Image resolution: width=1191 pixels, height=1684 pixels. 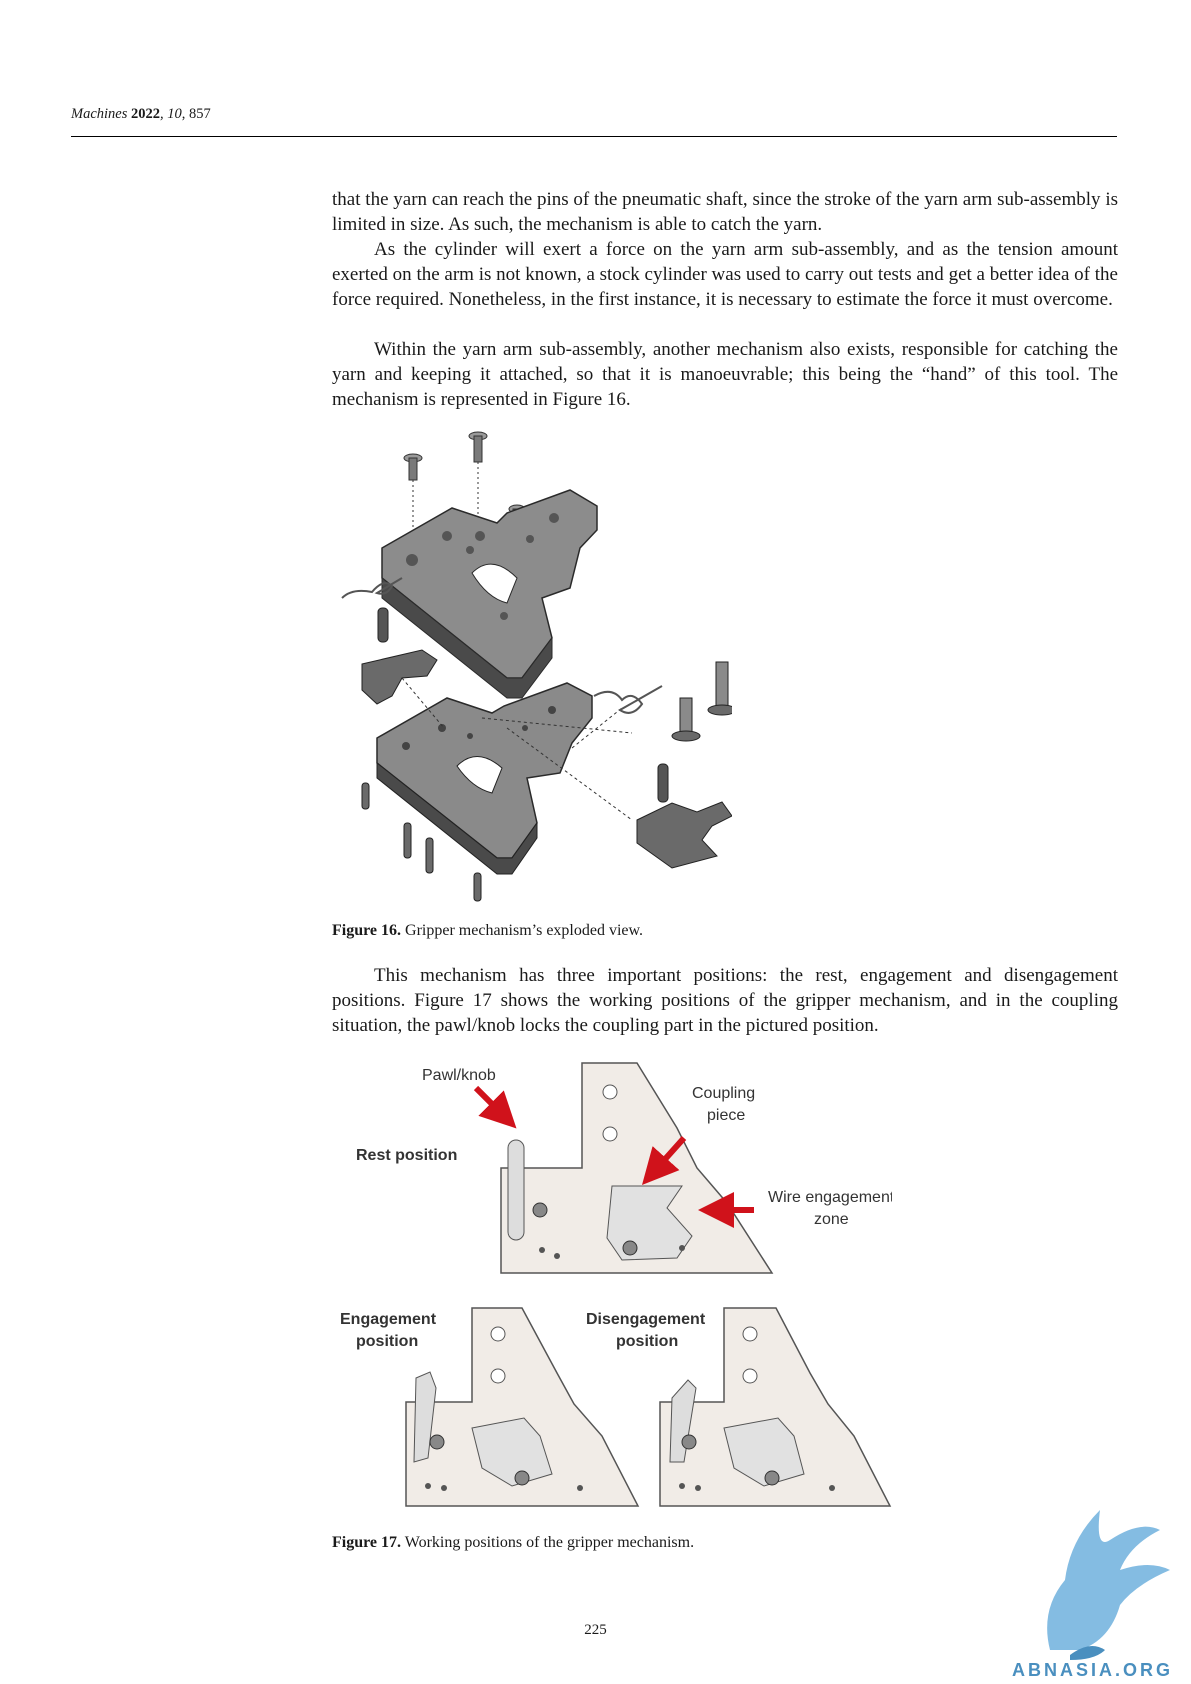 What do you see at coordinates (646, 1319) in the screenshot?
I see `label-disengagement: Disengagement` at bounding box center [646, 1319].